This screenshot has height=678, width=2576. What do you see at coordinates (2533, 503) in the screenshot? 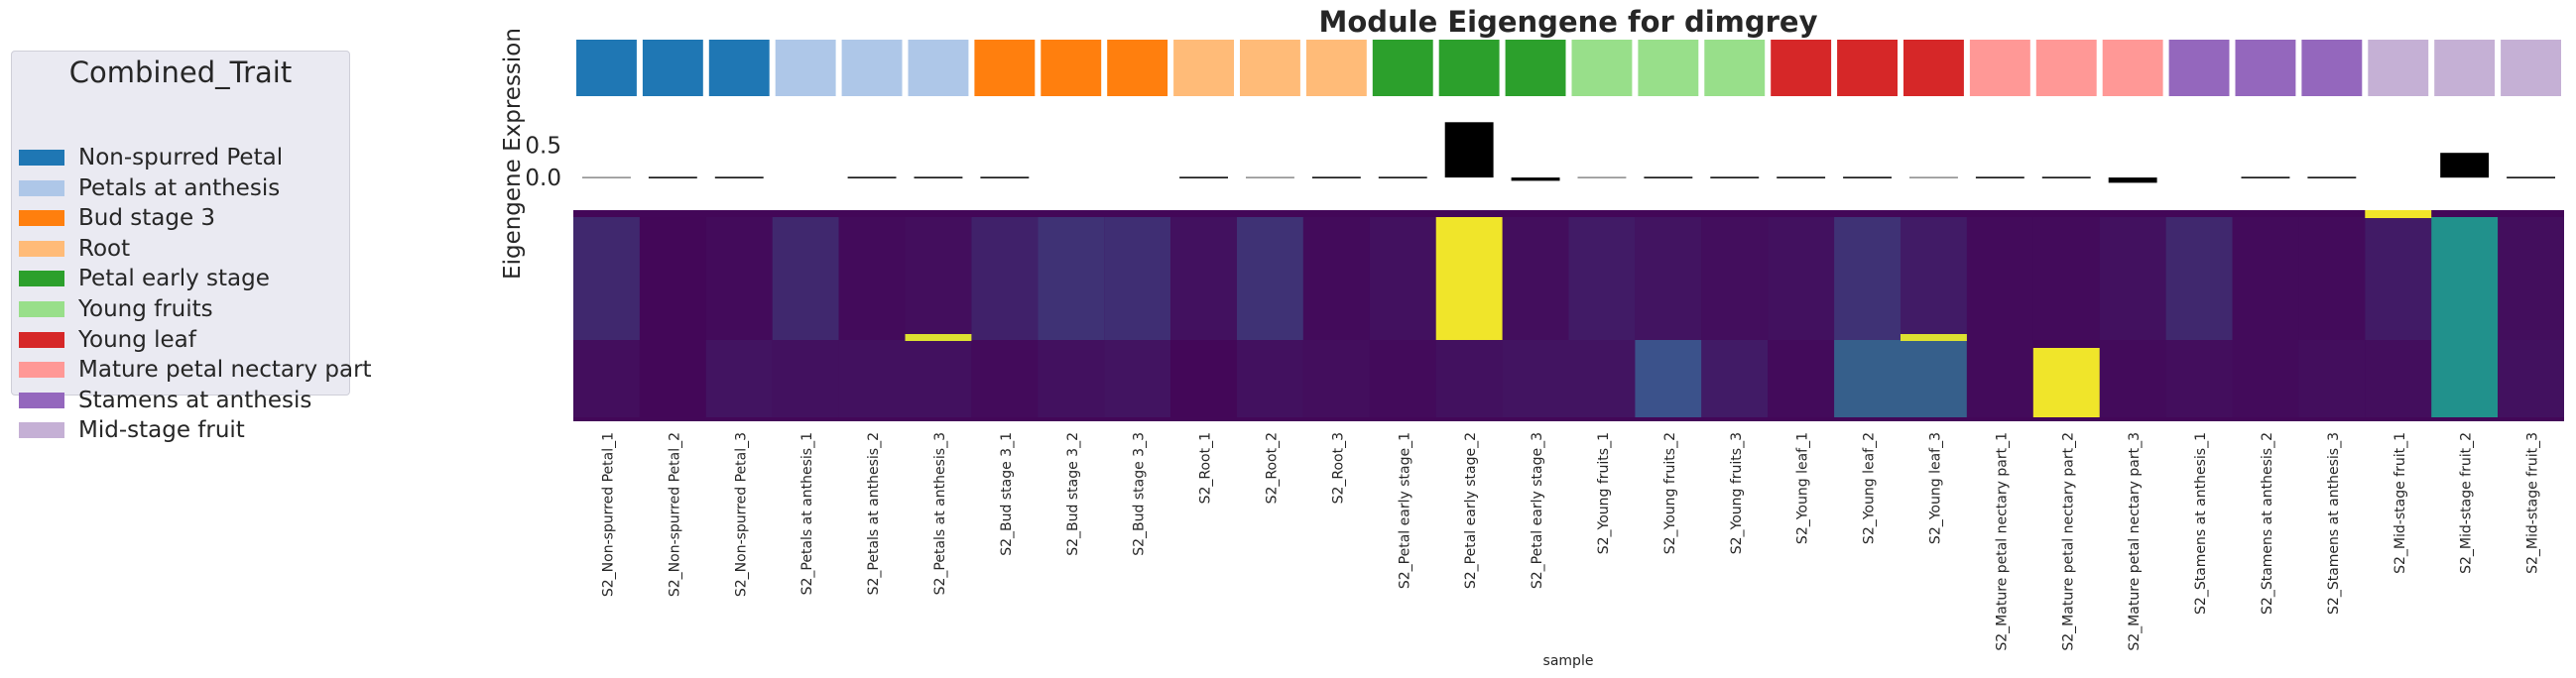
I see `sample-label-30: S2_Mid-stage fruit_3` at bounding box center [2533, 503].